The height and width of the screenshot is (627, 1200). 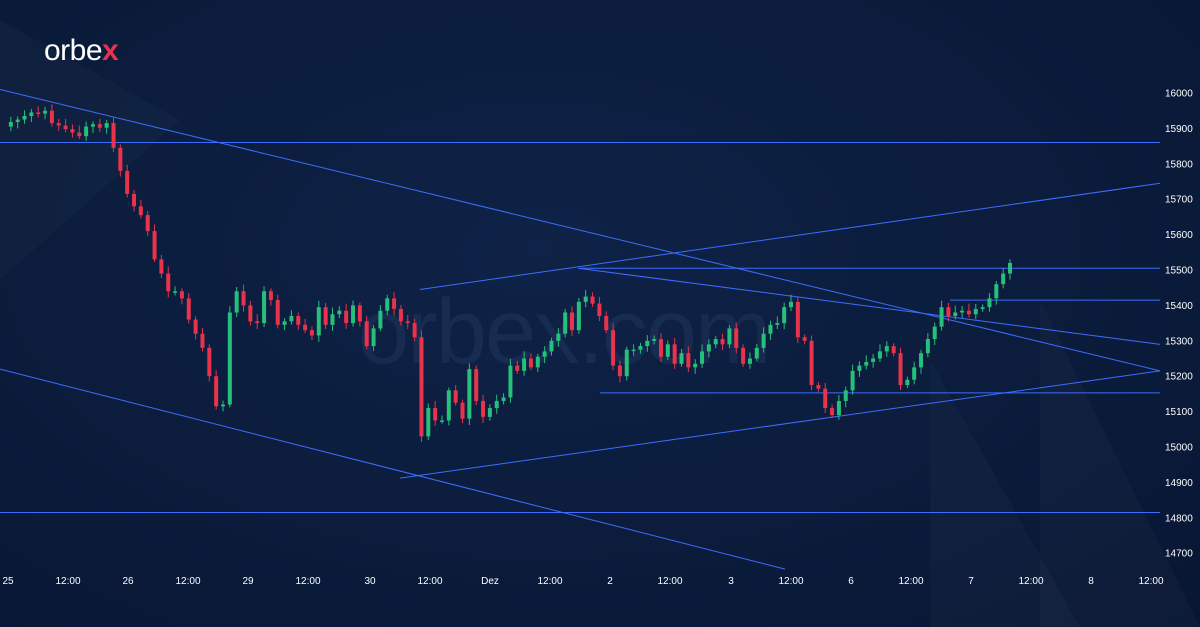 What do you see at coordinates (1179, 554) in the screenshot?
I see `y-tick-label: 14700` at bounding box center [1179, 554].